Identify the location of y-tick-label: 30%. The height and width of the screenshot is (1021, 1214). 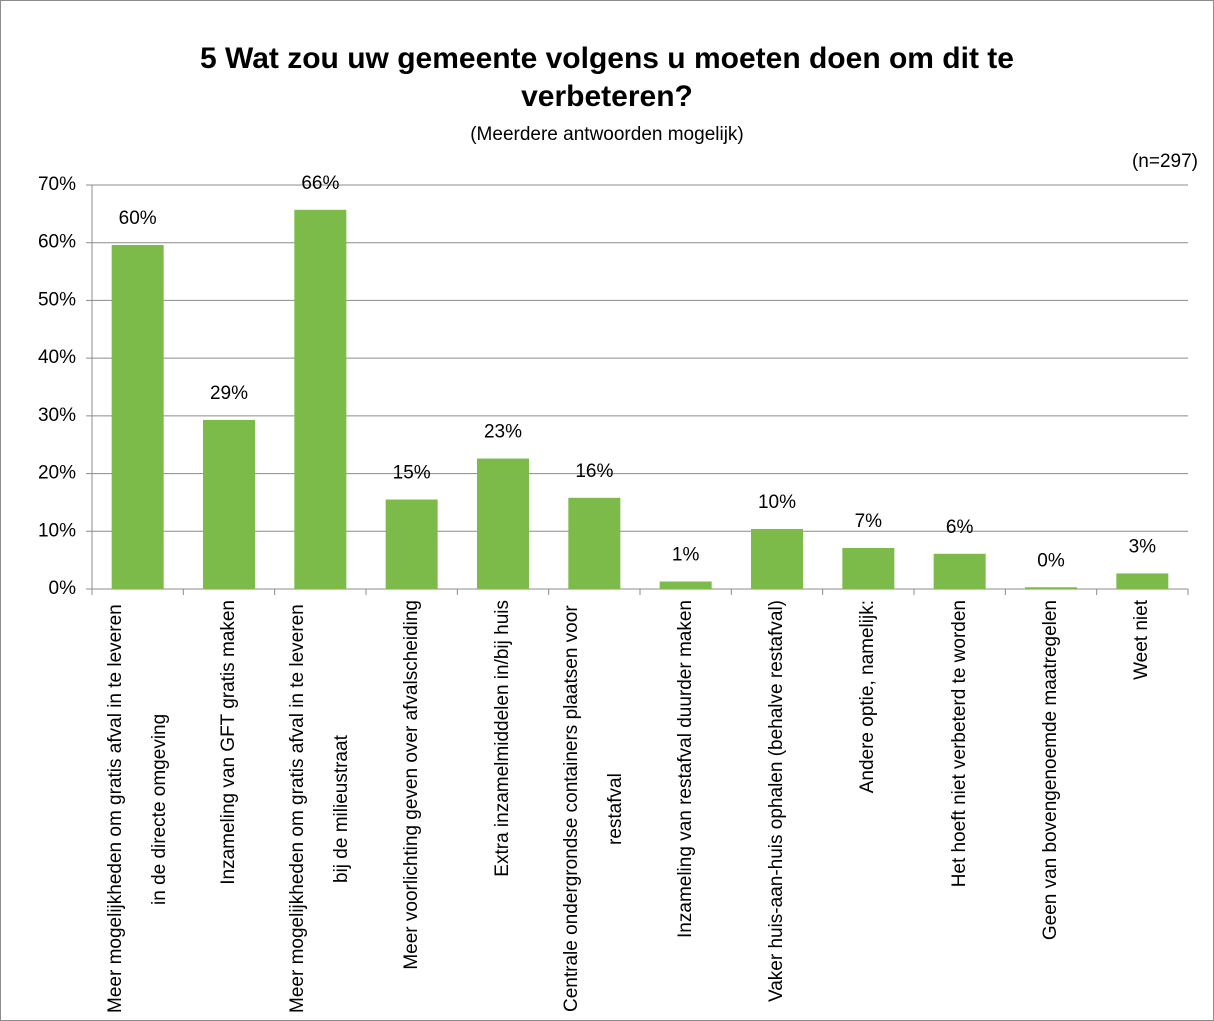
(57, 415).